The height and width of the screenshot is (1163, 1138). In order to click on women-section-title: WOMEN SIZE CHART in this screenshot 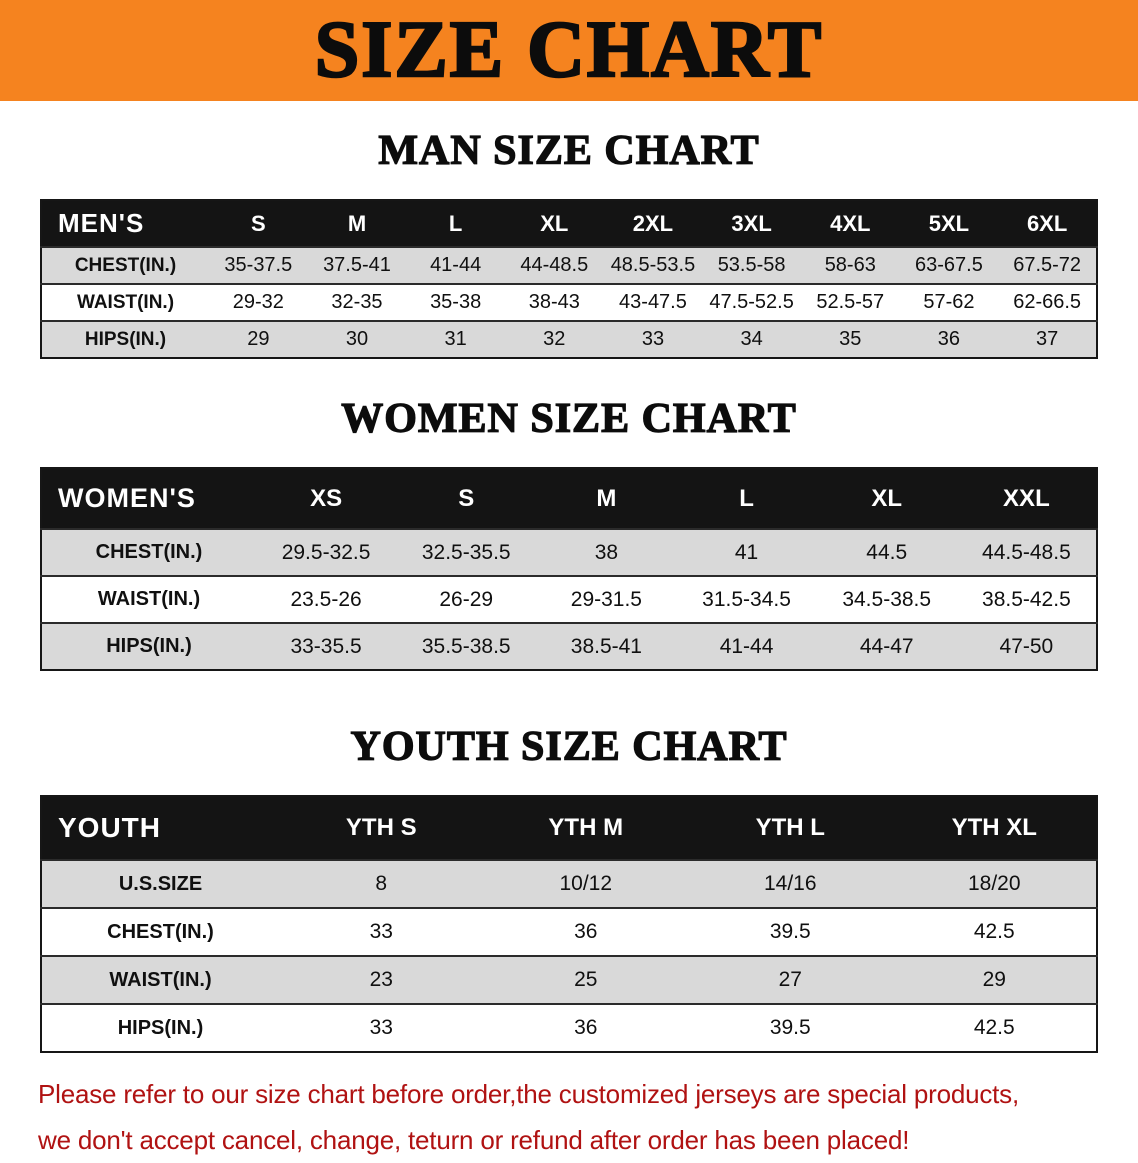, I will do `click(569, 418)`.